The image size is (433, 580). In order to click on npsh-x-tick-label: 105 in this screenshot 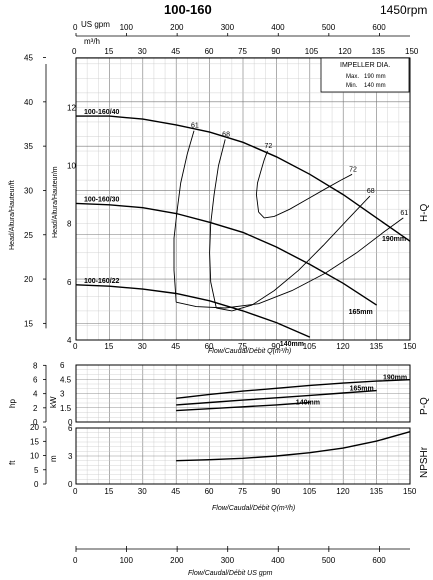, I will do `click(310, 491)`.